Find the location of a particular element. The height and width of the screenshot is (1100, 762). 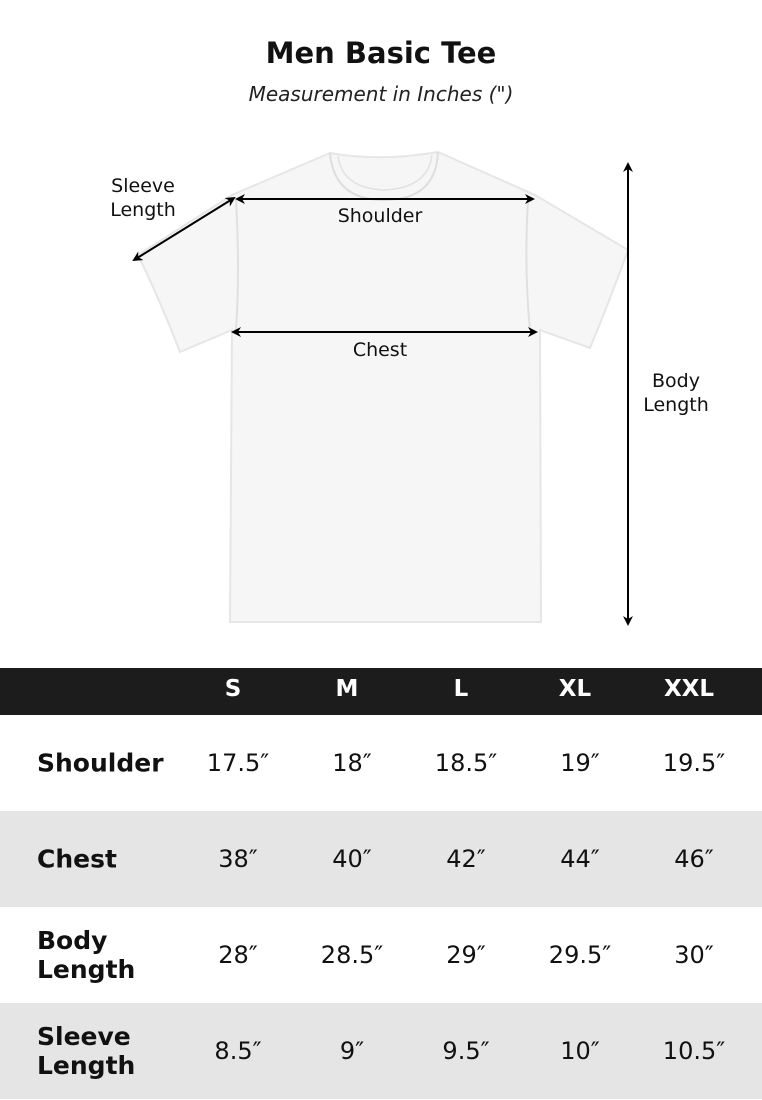

body-label-line2: Length is located at coordinates (676, 405).